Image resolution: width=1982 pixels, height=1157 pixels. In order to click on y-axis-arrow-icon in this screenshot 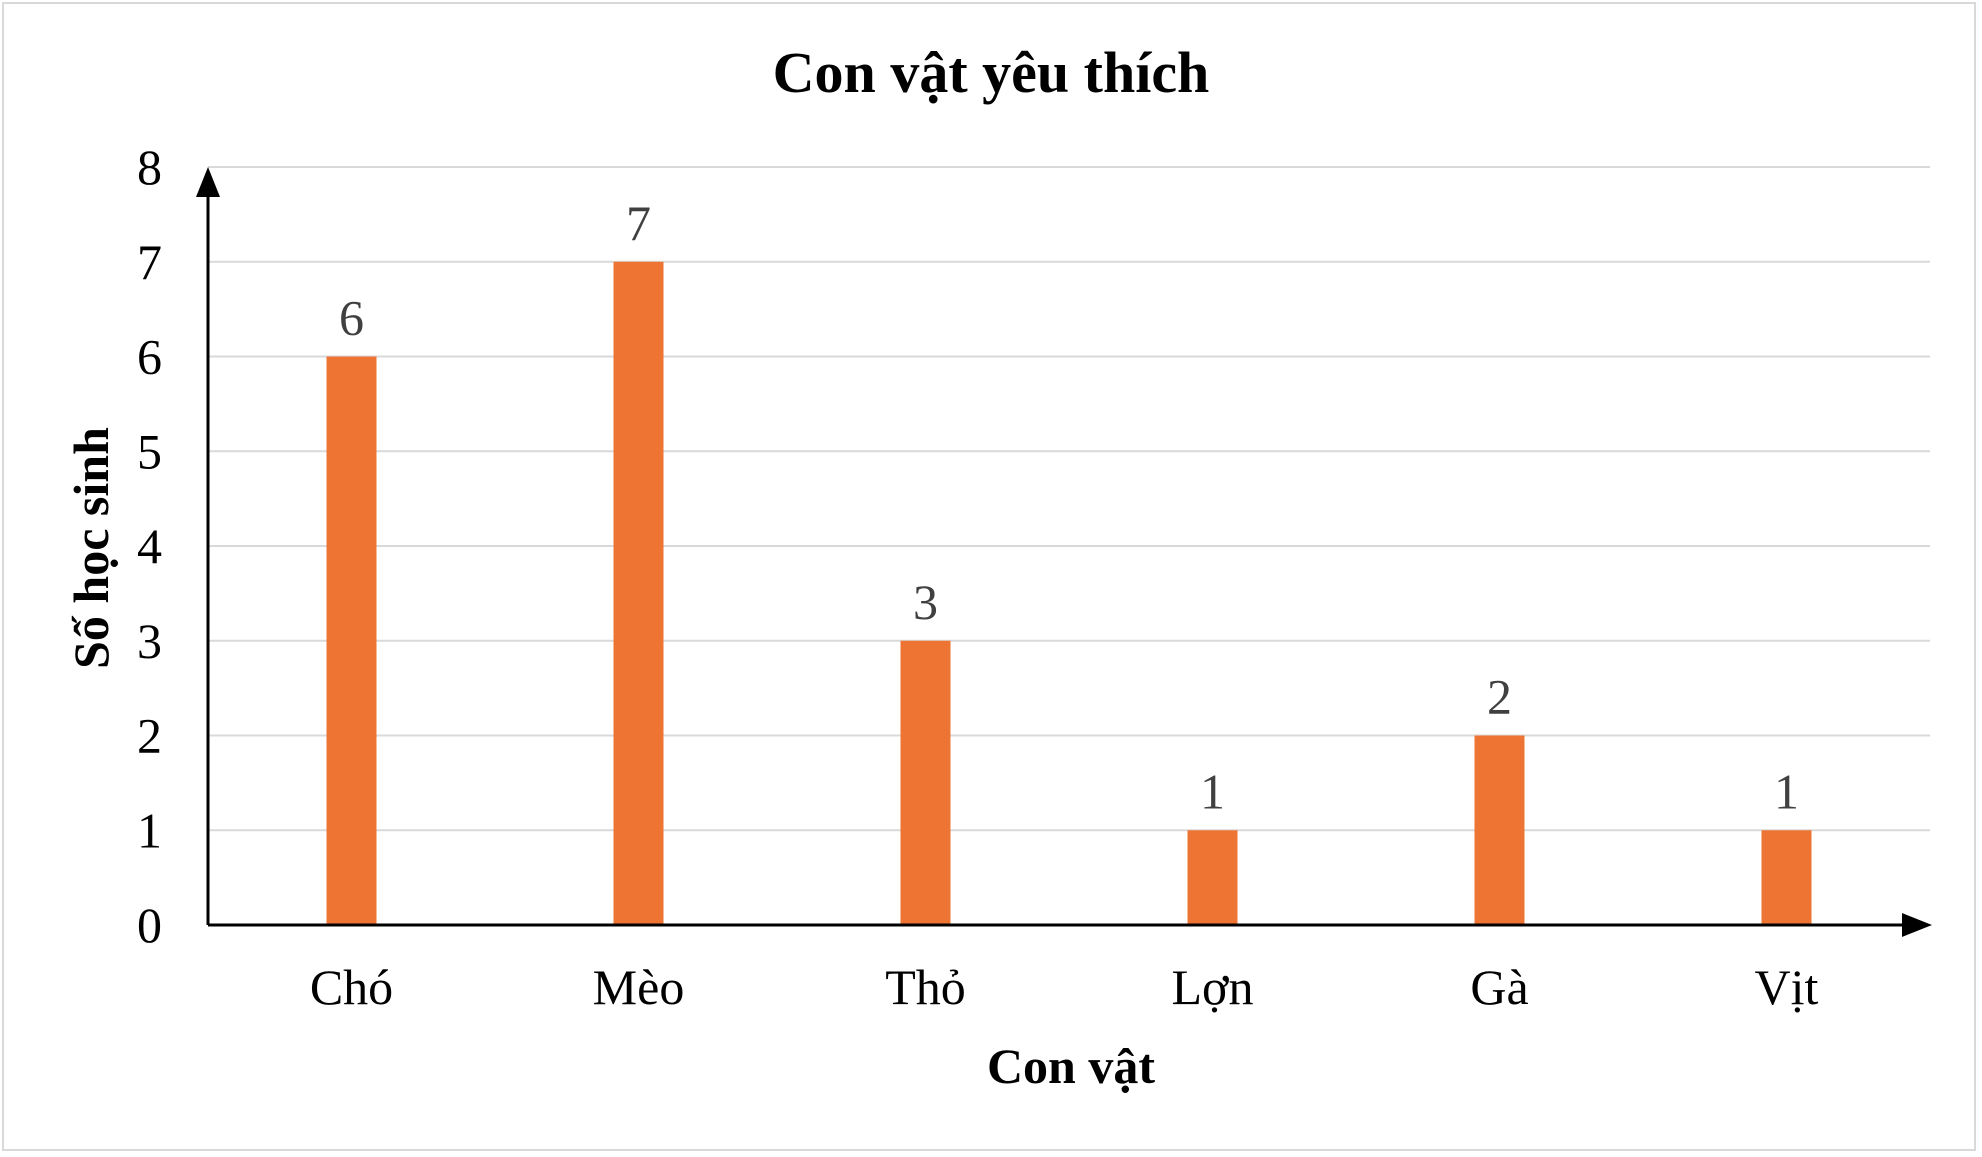, I will do `click(208, 182)`.